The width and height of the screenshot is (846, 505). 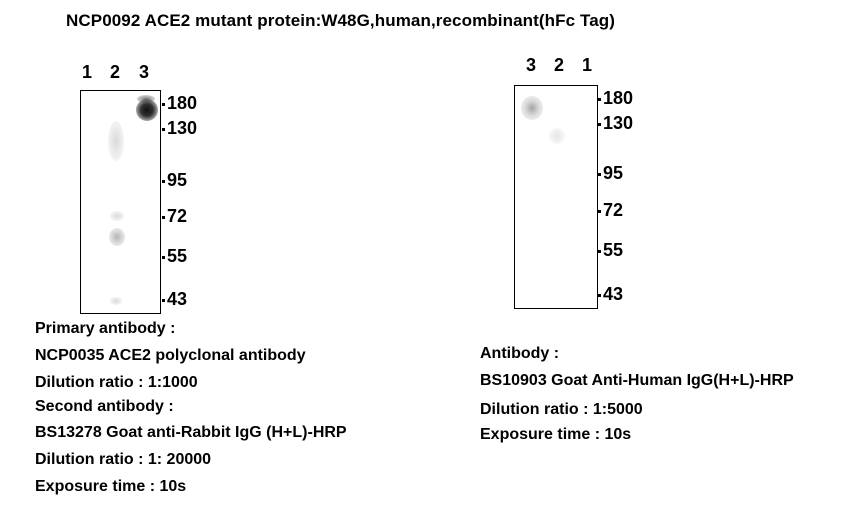 What do you see at coordinates (123, 459) in the screenshot?
I see `second-dilution: Dilution ratio : 1: 20000` at bounding box center [123, 459].